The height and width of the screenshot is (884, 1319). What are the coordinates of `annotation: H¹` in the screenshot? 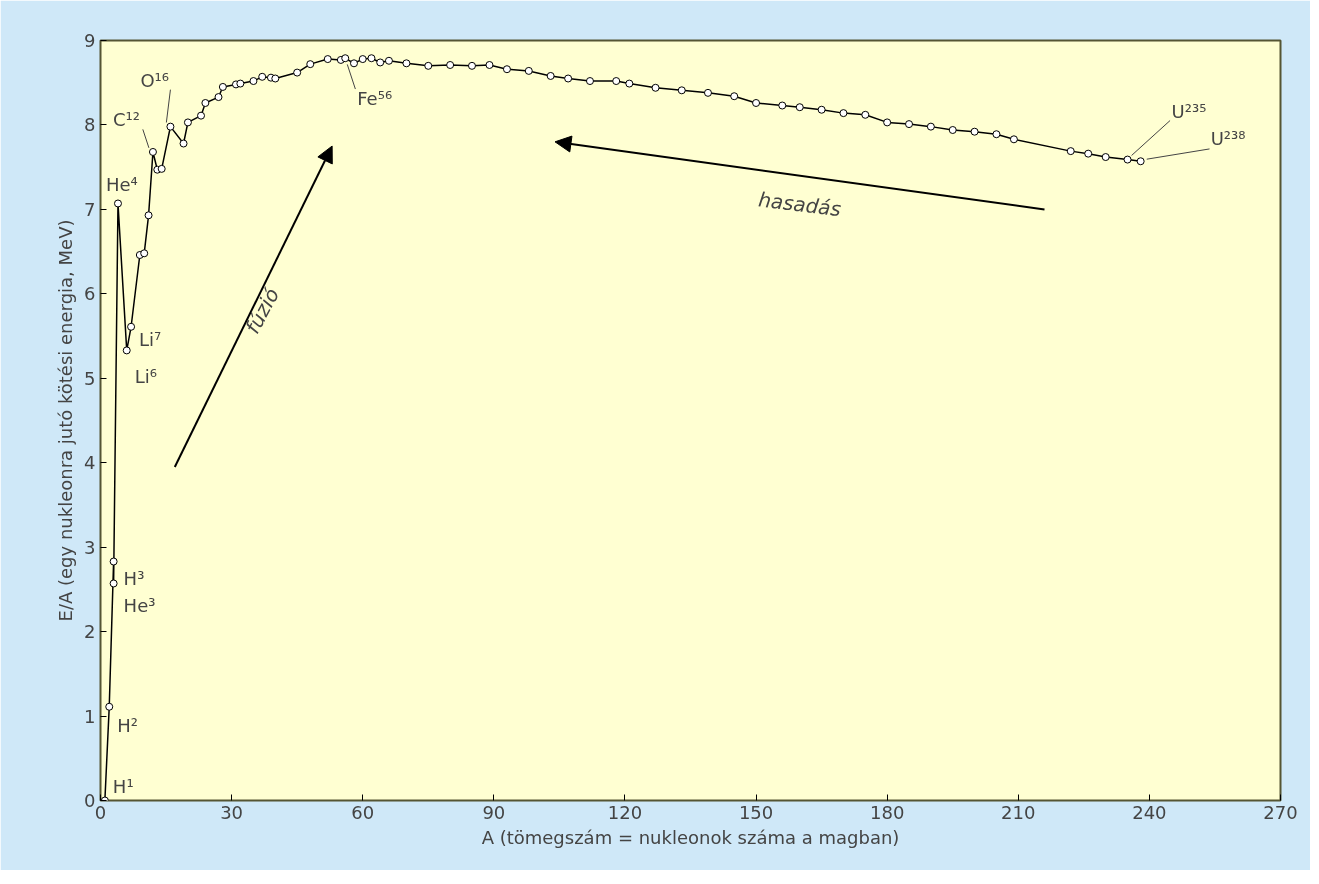 It's located at (123, 786).